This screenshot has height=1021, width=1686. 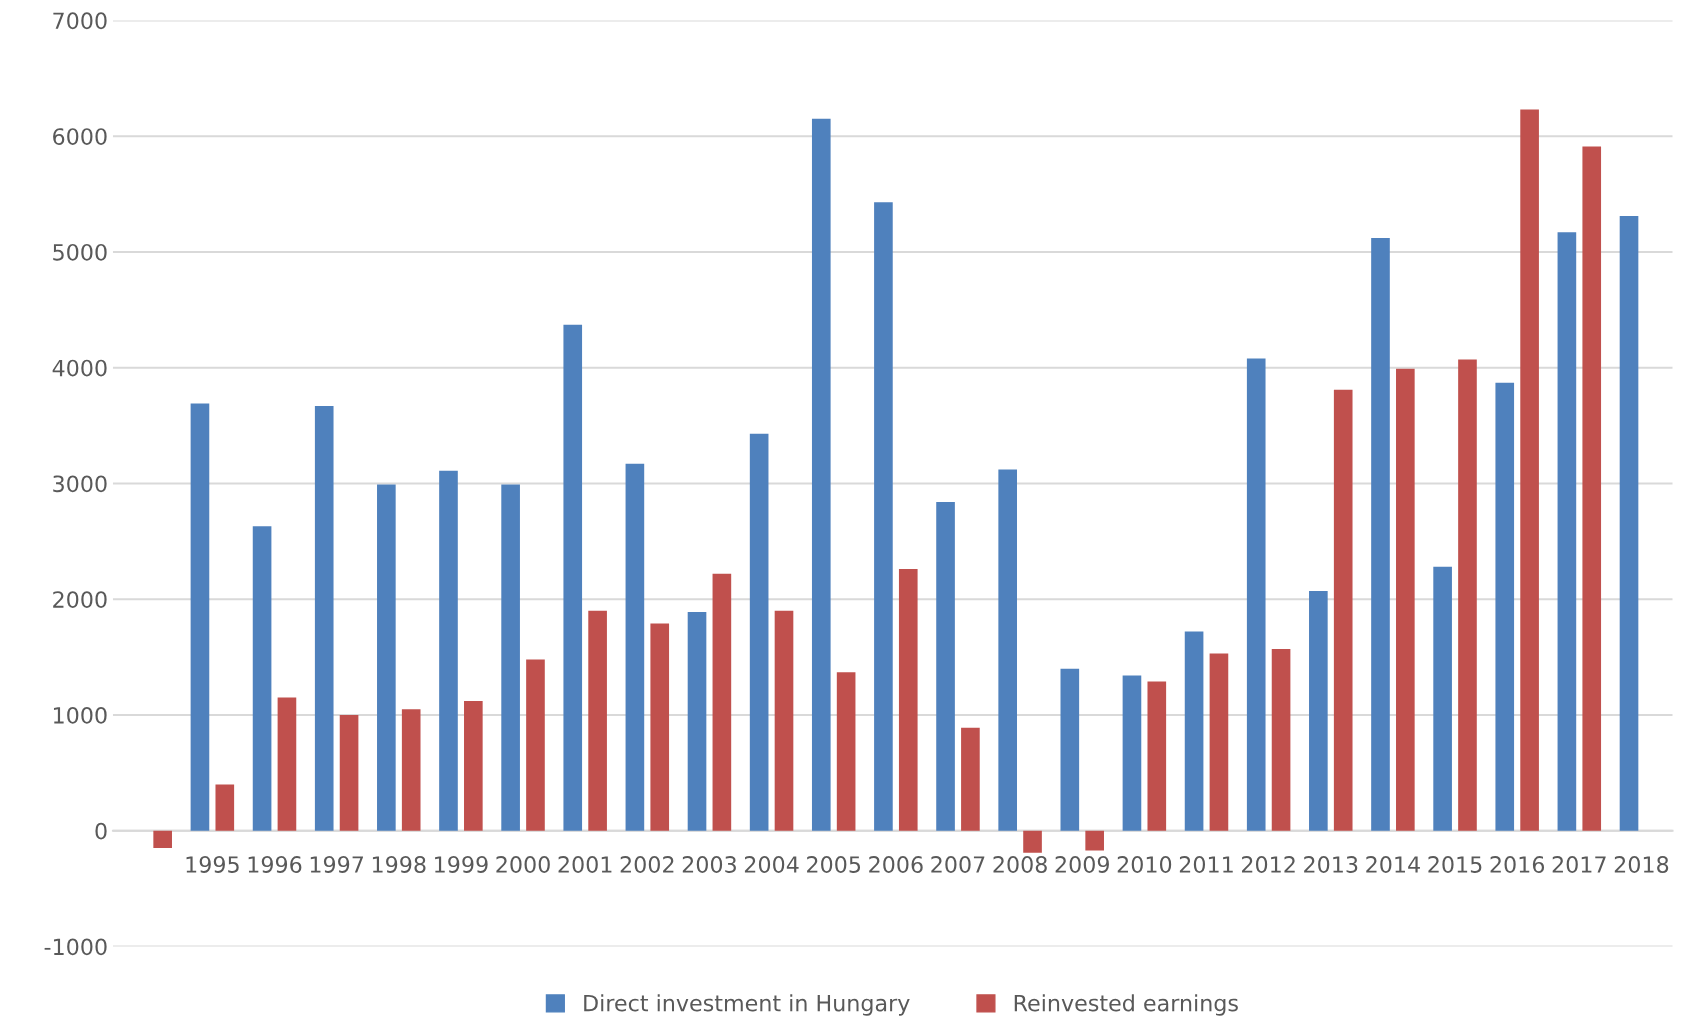 What do you see at coordinates (1082, 864) in the screenshot?
I see `x-tick-label: 2009` at bounding box center [1082, 864].